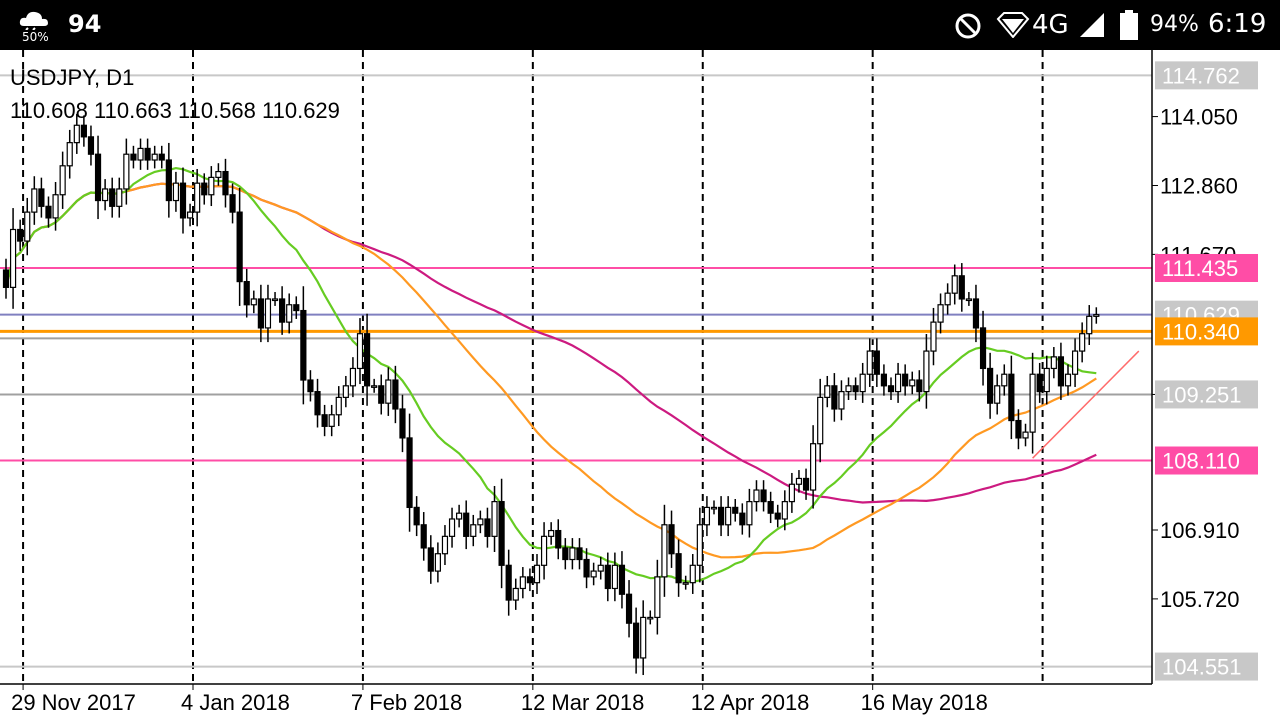  I want to click on trend-line, so click(1086, 404).